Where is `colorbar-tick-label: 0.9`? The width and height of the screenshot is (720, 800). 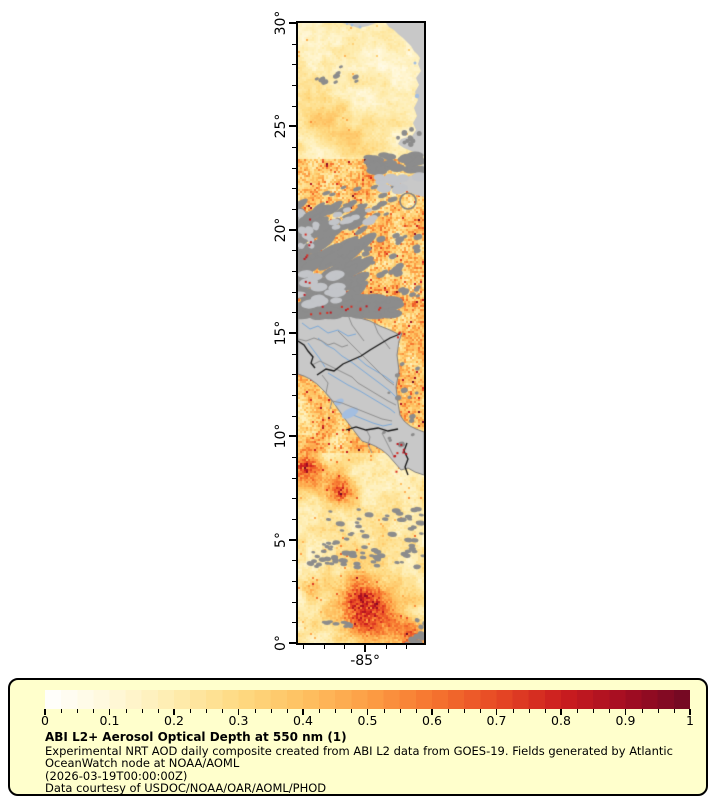
colorbar-tick-label: 0.9 is located at coordinates (625, 720).